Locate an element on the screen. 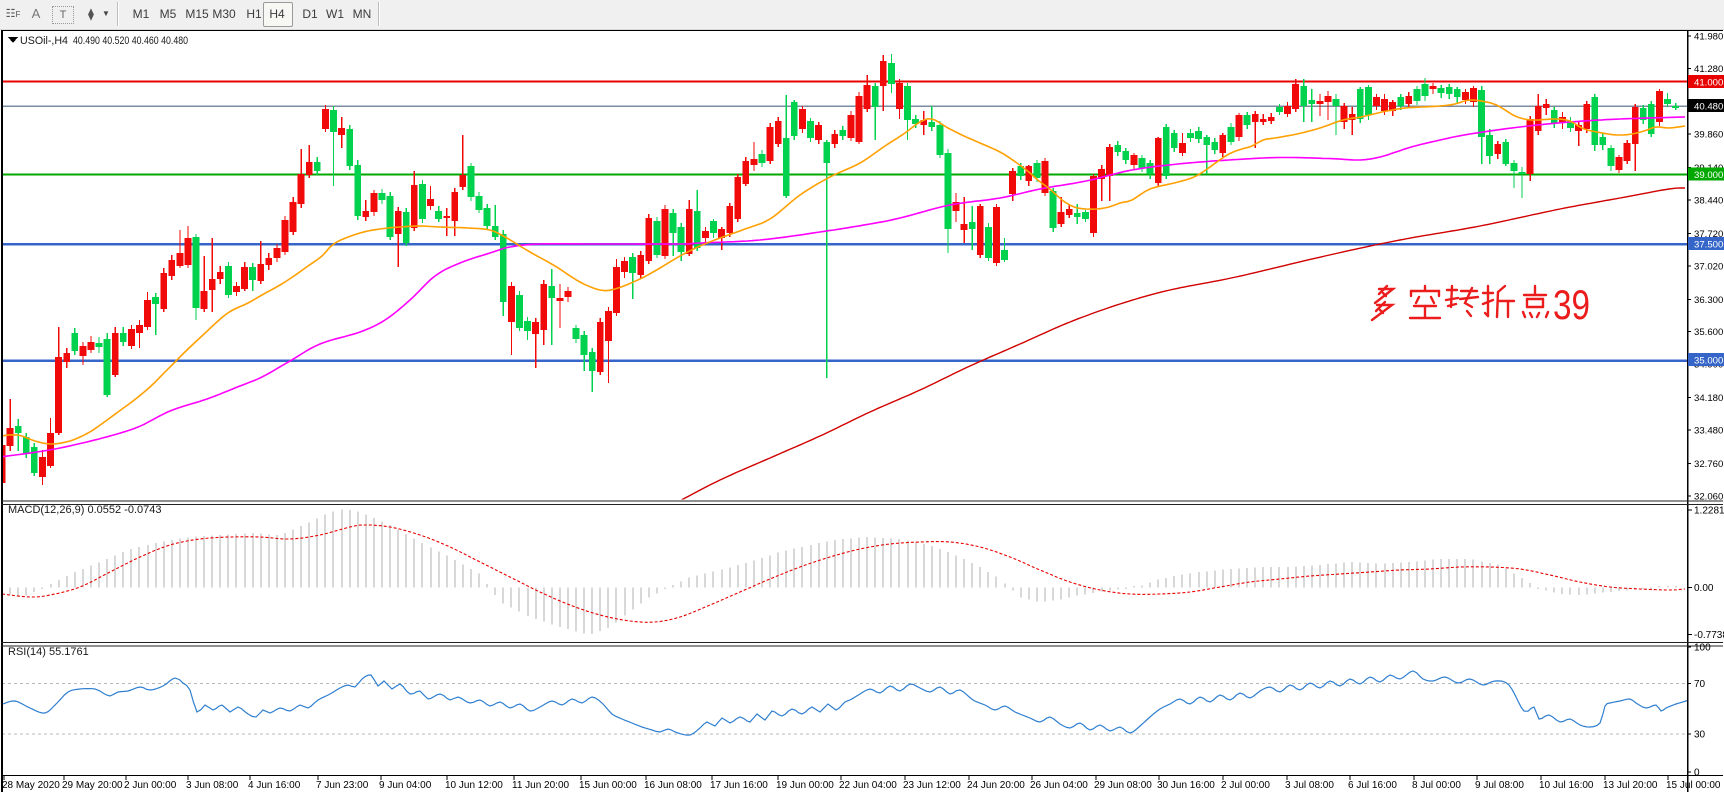  svg-text: 35.600 is located at coordinates (1708, 332).